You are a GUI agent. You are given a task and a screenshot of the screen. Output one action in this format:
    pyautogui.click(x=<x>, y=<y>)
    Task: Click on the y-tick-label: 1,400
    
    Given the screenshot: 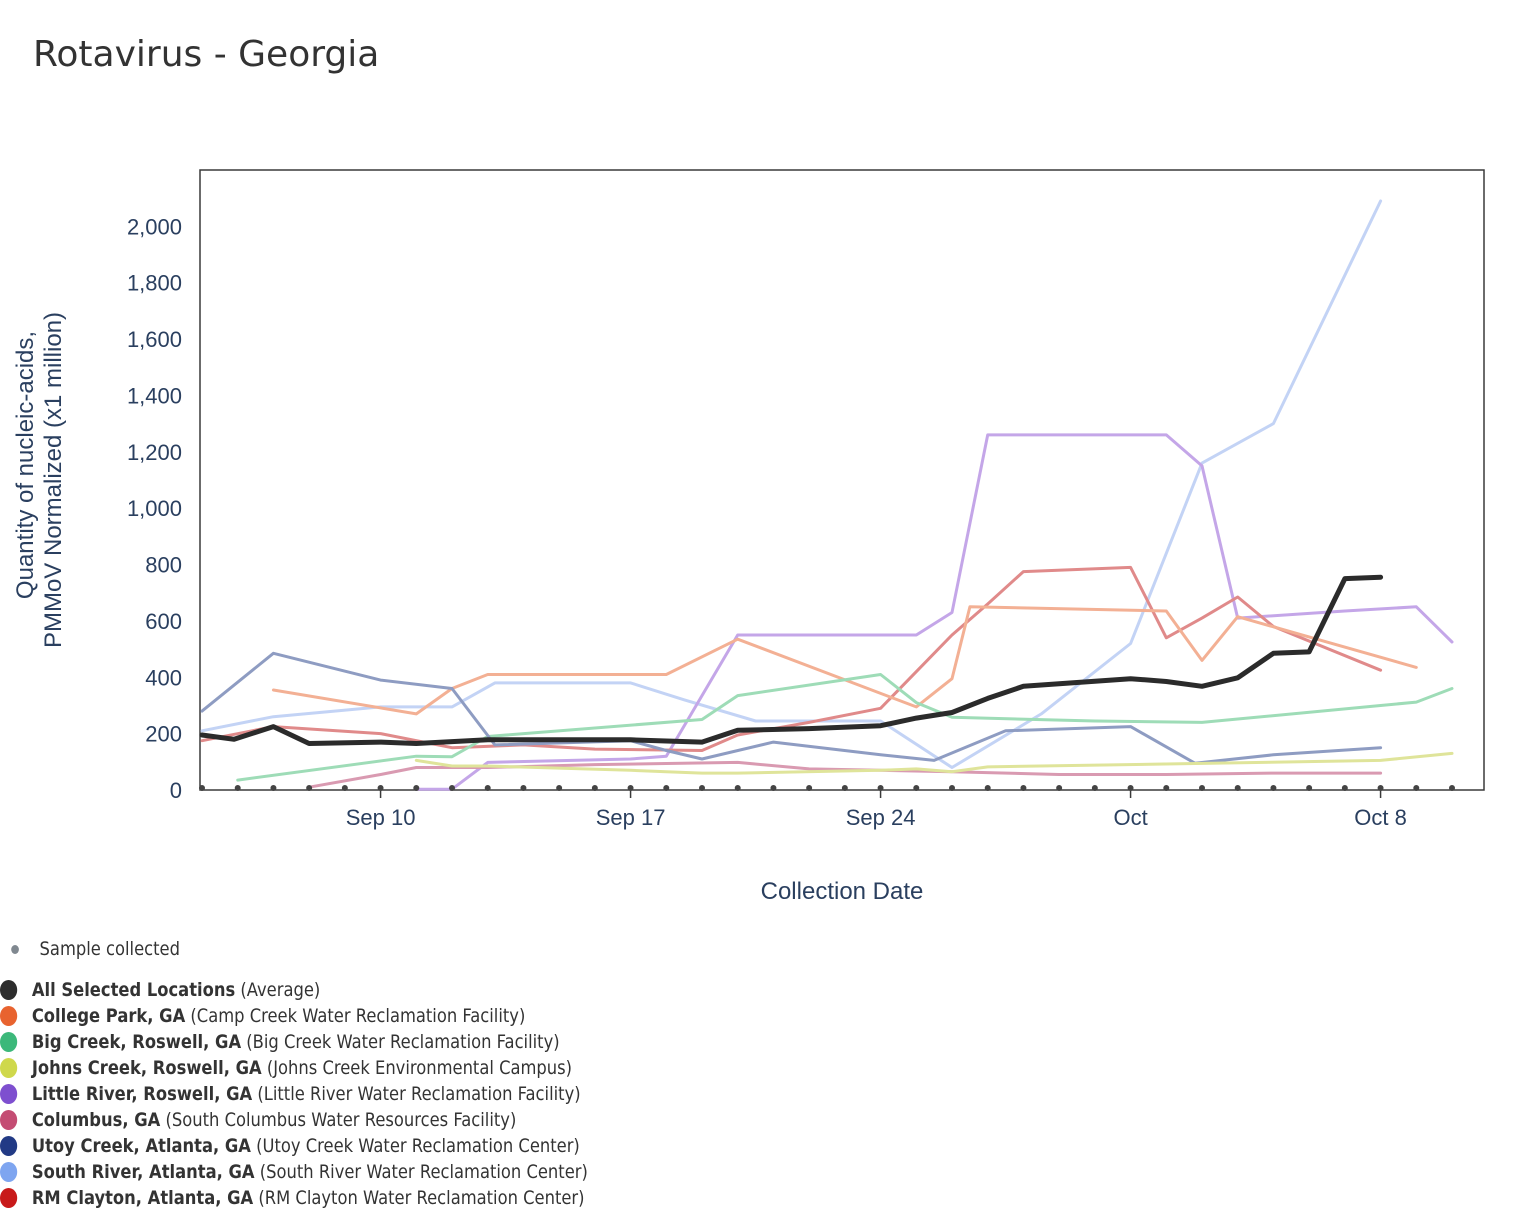 What is the action you would take?
    pyautogui.click(x=154, y=395)
    